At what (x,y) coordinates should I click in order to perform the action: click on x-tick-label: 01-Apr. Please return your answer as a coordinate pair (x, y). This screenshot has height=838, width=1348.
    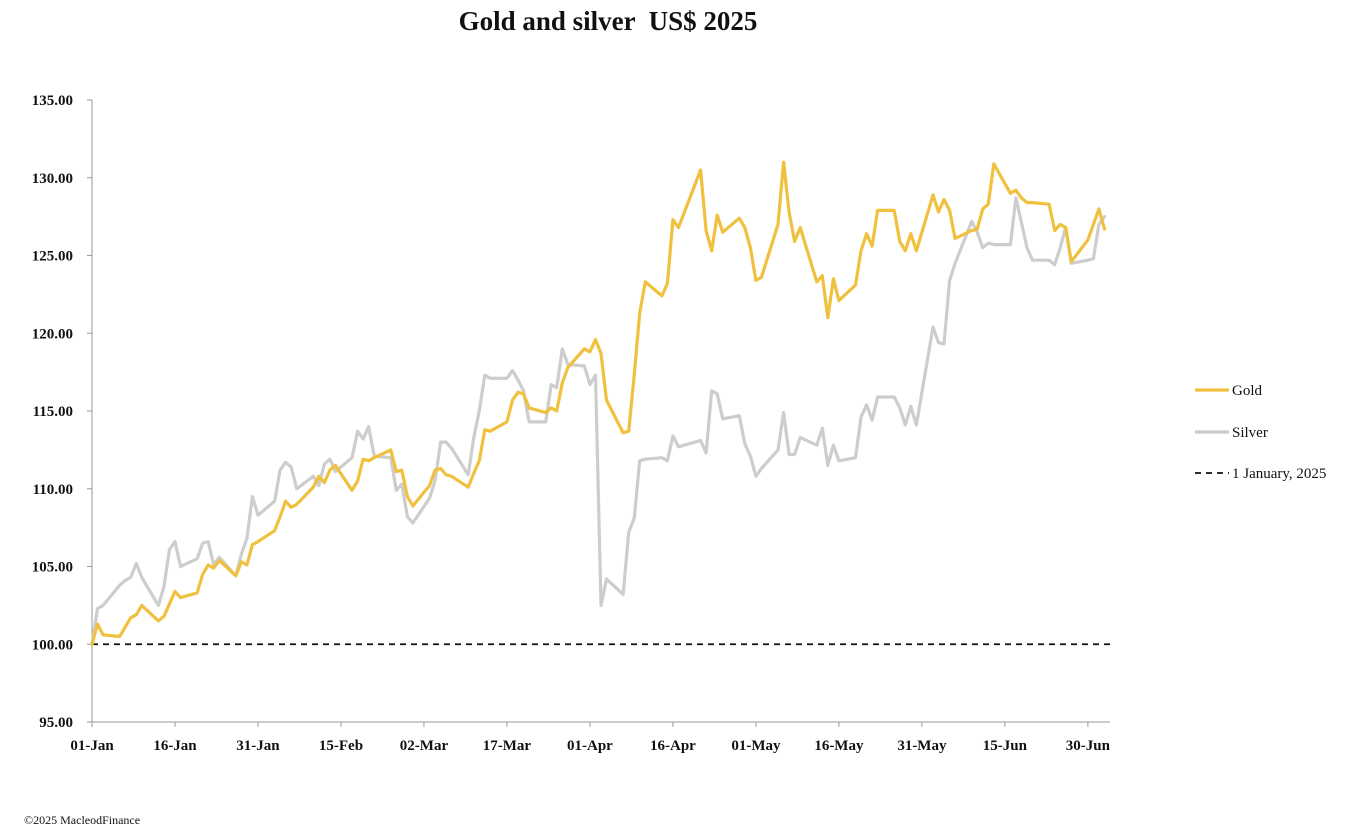
    Looking at the image, I should click on (590, 746).